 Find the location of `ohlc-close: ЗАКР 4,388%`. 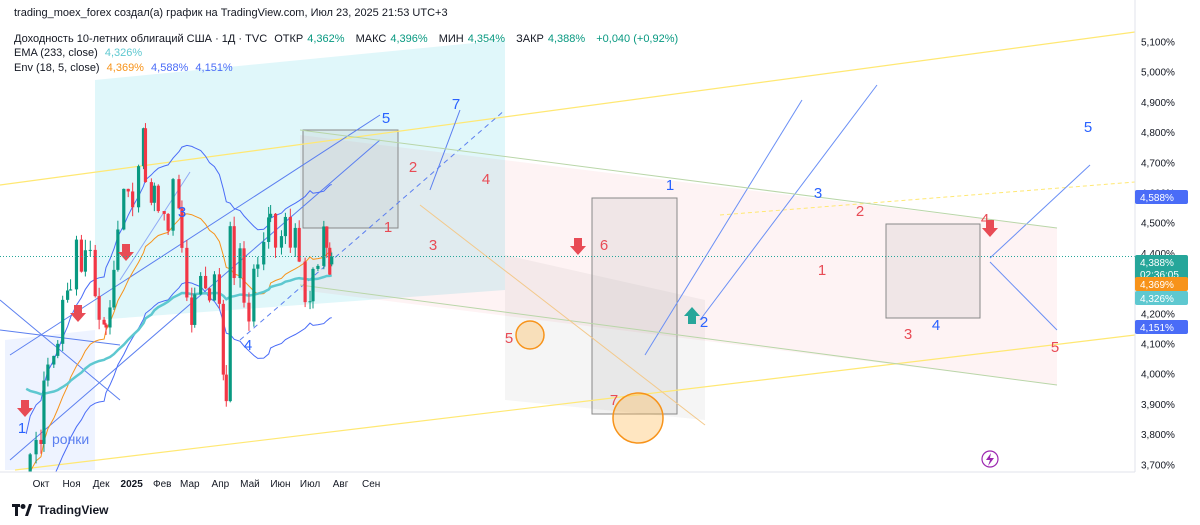

ohlc-close: ЗАКР 4,388% is located at coordinates (552, 39).